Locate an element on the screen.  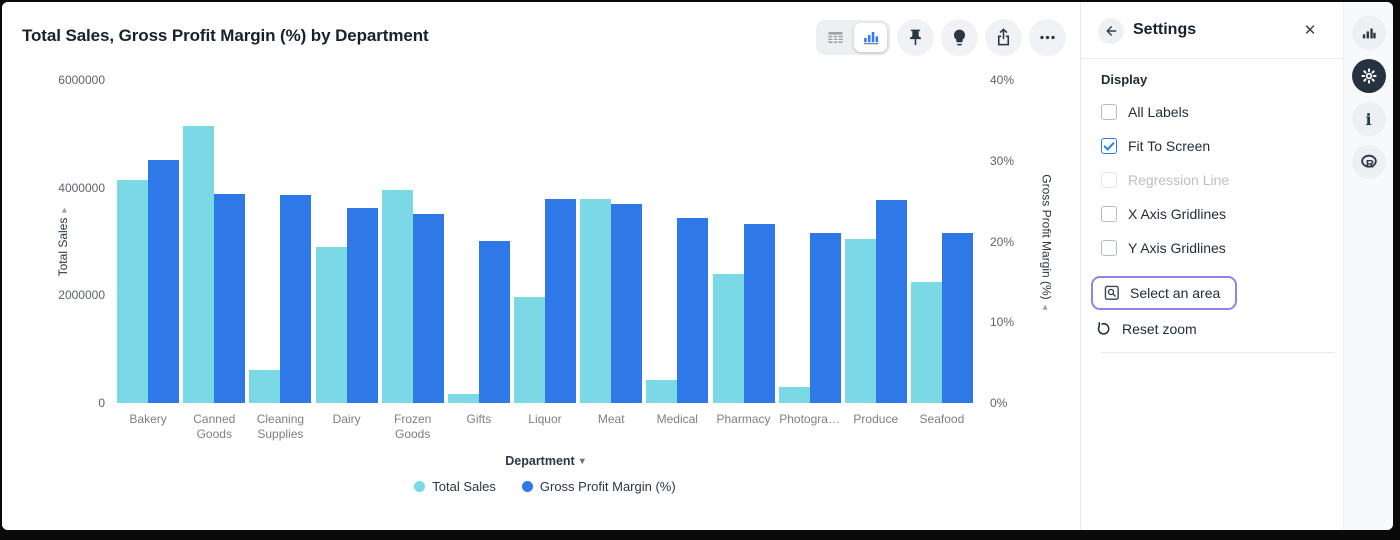
reset-zoom-icon is located at coordinates (1103, 328).